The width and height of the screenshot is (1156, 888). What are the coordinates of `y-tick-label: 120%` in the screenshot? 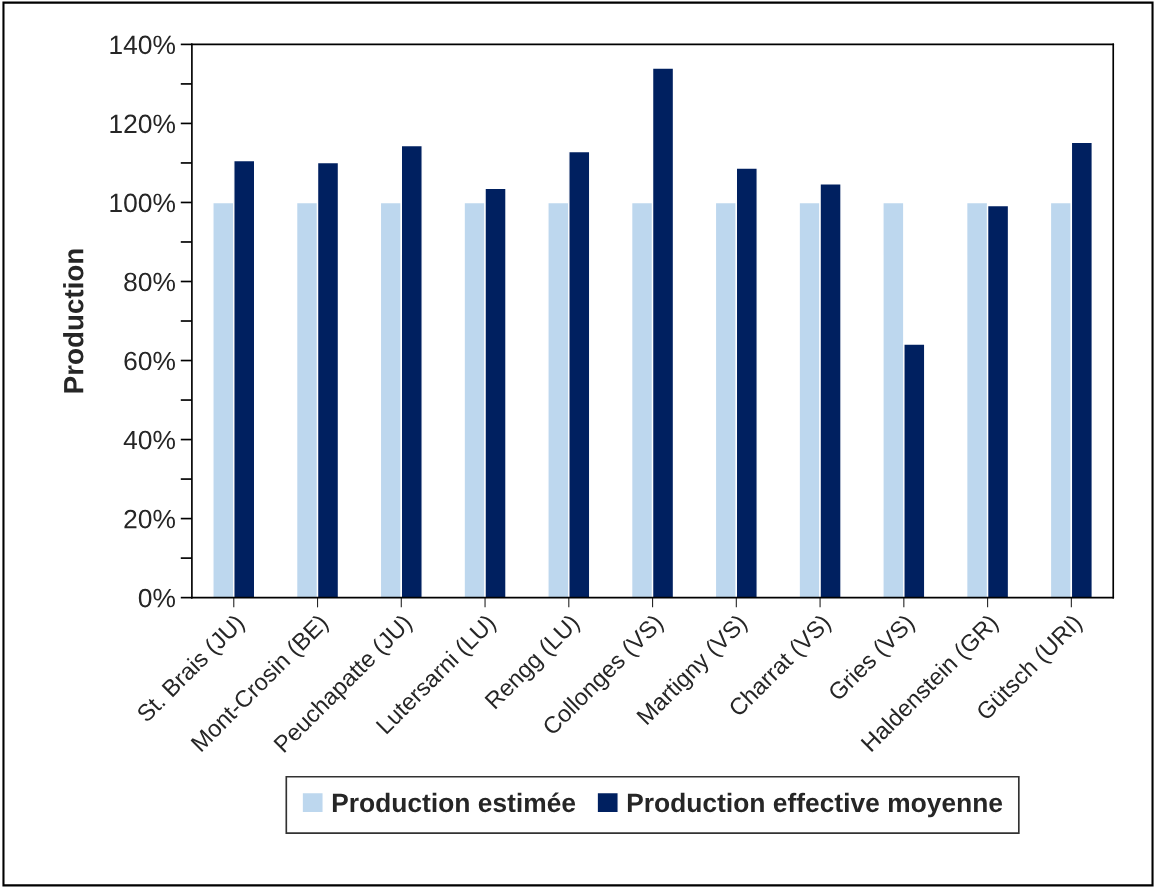 It's located at (142, 124).